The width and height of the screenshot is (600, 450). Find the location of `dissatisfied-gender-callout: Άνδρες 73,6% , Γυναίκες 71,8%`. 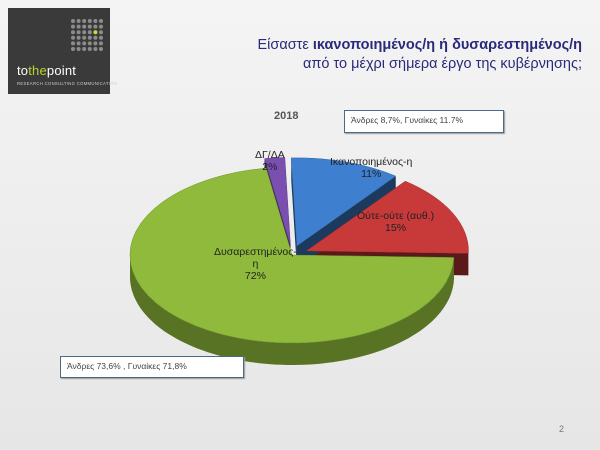

dissatisfied-gender-callout: Άνδρες 73,6% , Γυναίκες 71,8% is located at coordinates (152, 367).